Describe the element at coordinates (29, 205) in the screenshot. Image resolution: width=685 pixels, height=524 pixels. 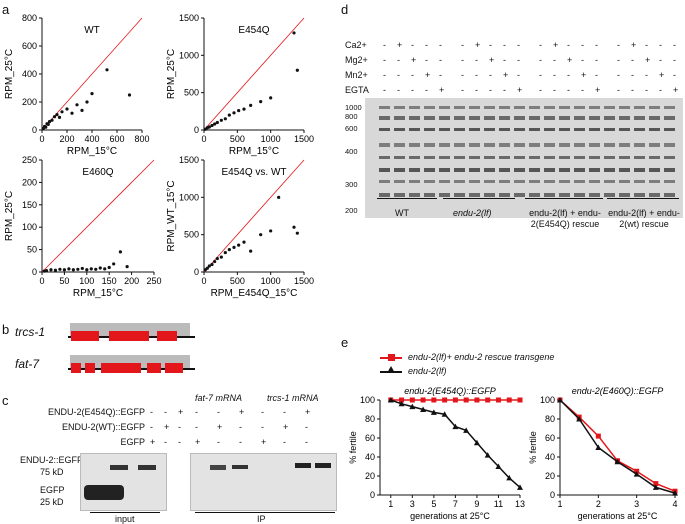
I see `y-tick-label: 150` at that location.